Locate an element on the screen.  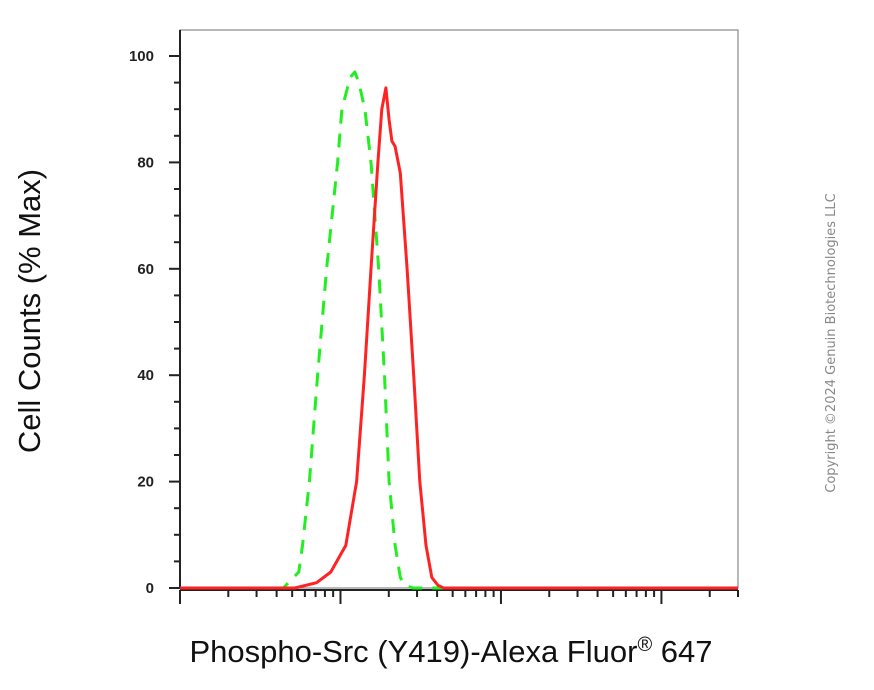
y-tick-label: 100 is located at coordinates (141, 56).